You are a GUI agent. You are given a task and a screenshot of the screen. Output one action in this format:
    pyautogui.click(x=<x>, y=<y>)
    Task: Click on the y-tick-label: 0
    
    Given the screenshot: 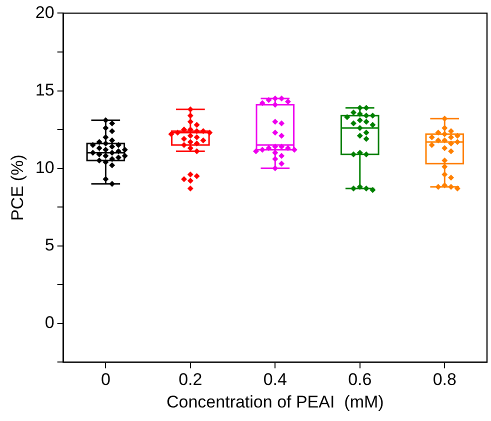 What is the action you would take?
    pyautogui.click(x=49, y=322)
    